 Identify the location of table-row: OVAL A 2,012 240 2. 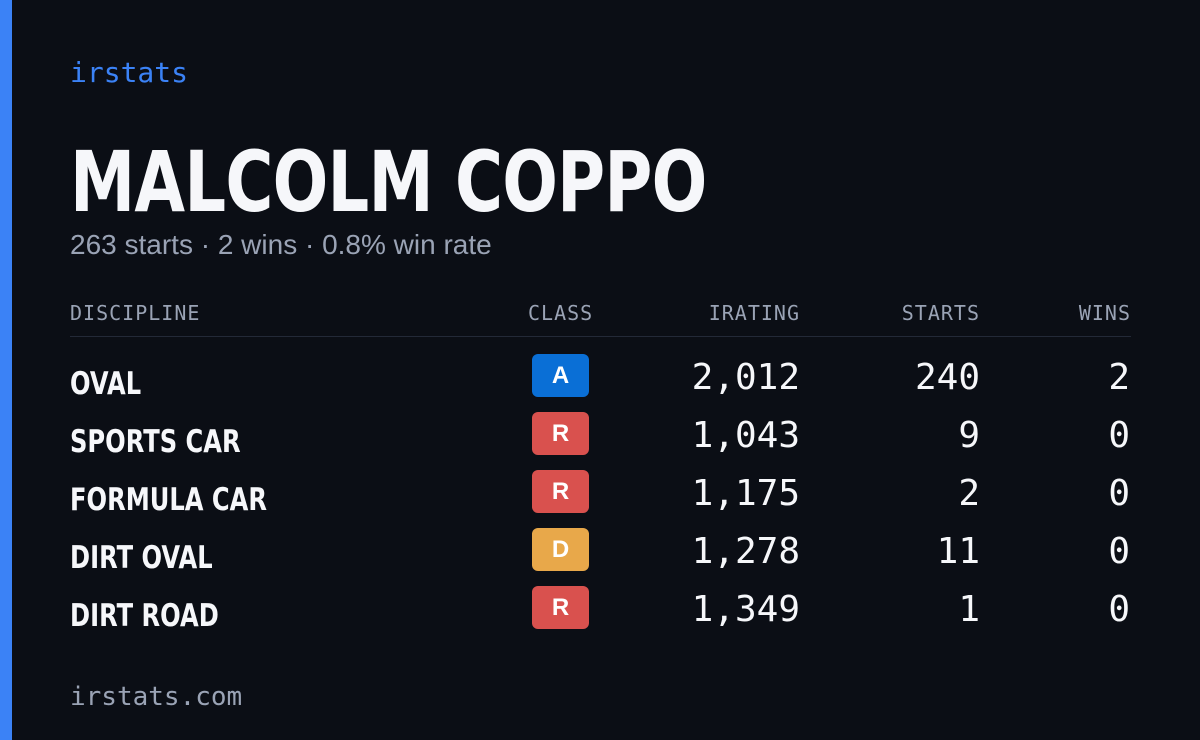
(600, 383).